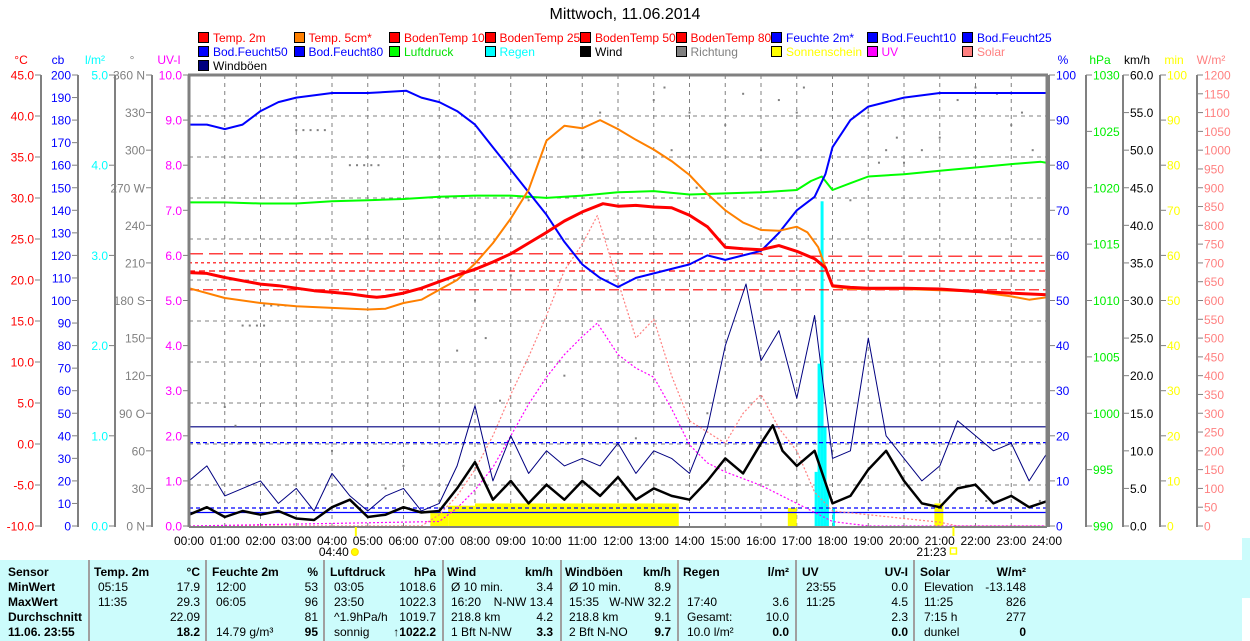 This screenshot has height=641, width=1250. I want to click on column-header: Temp. 2m, so click(122, 572).